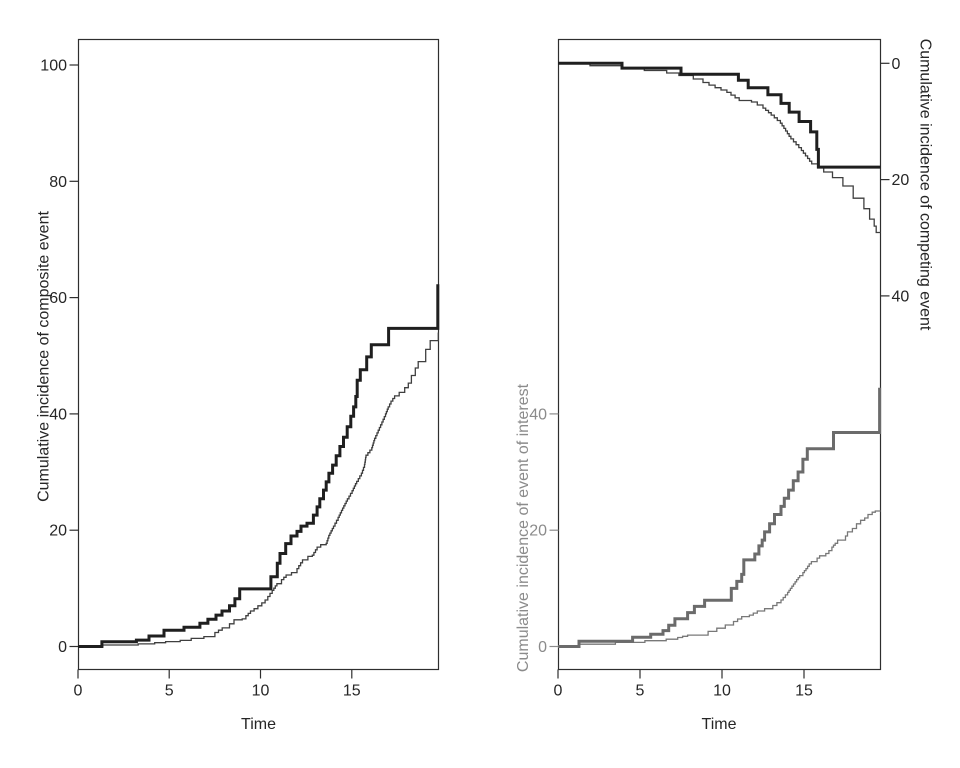  Describe the element at coordinates (44, 356) in the screenshot. I see `svg-text:Cumulative incidence of compos: Cumulative incidence of composite event` at that location.